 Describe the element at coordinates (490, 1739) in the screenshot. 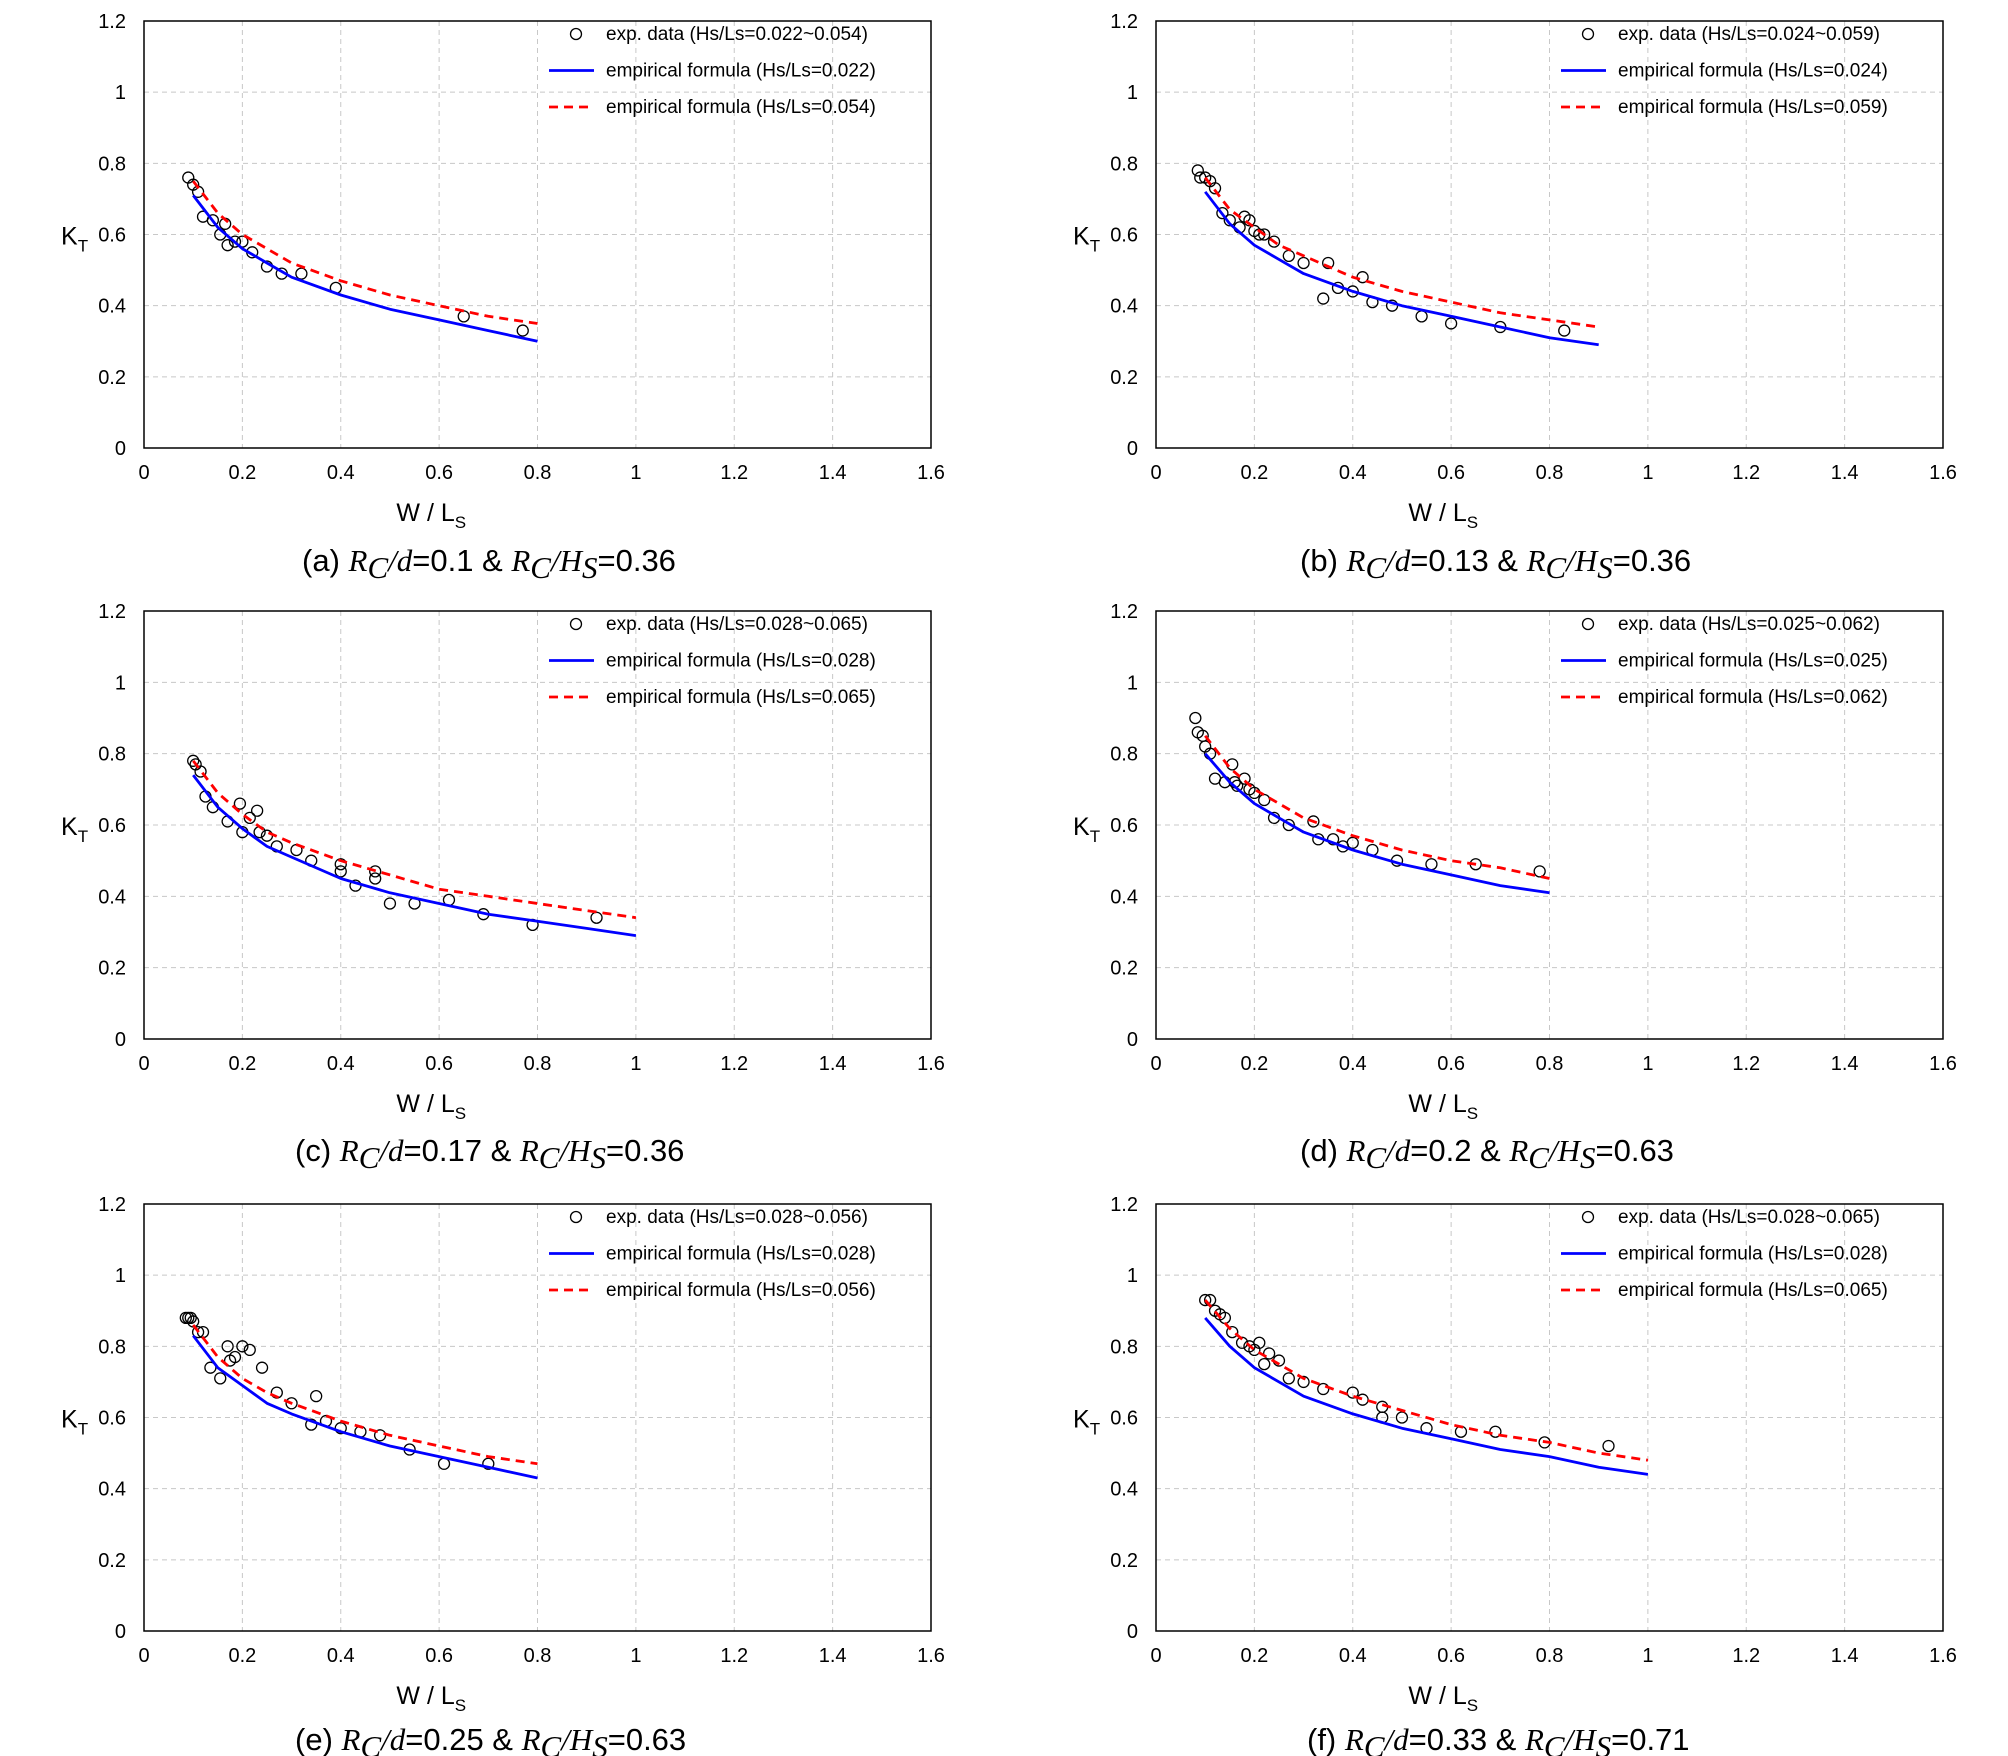

I see `panel-caption: (e) RC/d=0.25 & RC/HS=0.63` at that location.